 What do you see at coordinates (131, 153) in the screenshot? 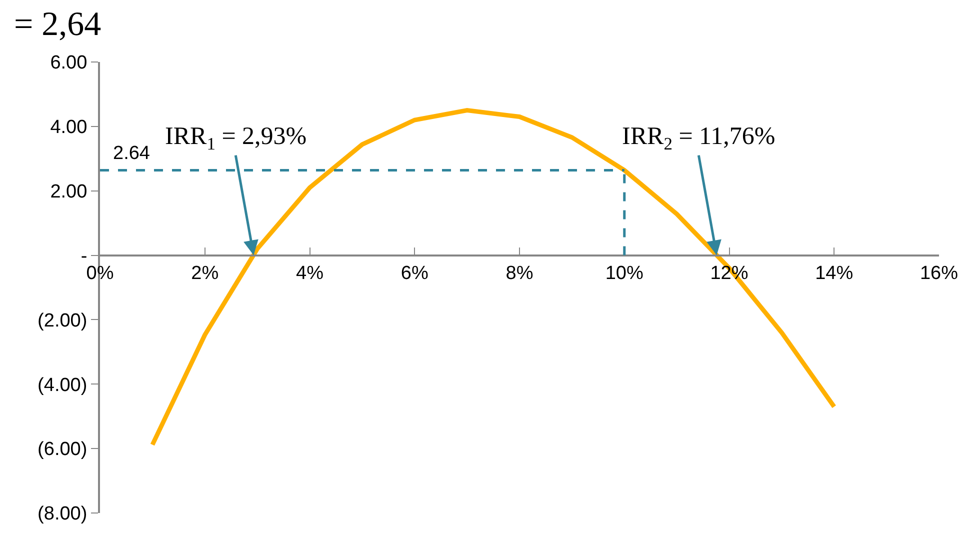
I see `ref-line-label: 2.64` at bounding box center [131, 153].